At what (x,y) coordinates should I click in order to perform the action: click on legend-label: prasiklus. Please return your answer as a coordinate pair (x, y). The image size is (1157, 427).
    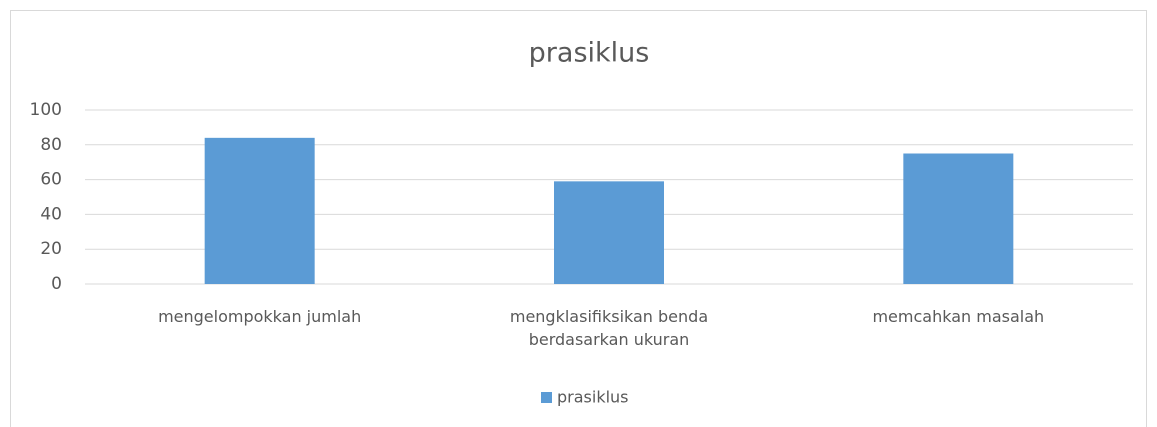
    Looking at the image, I should click on (593, 397).